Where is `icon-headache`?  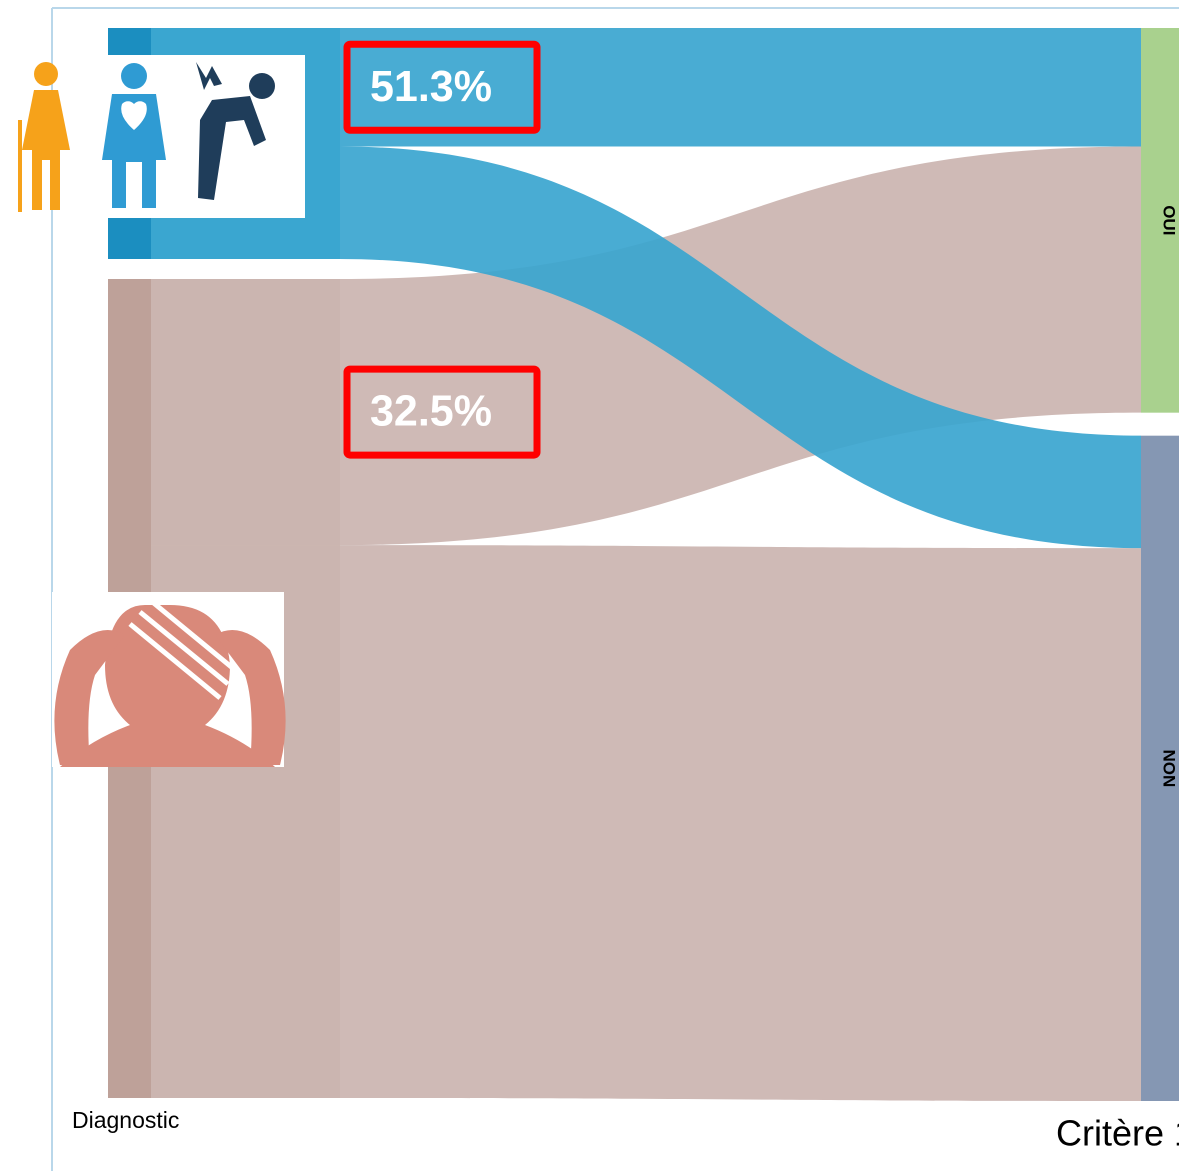 icon-headache is located at coordinates (169, 679).